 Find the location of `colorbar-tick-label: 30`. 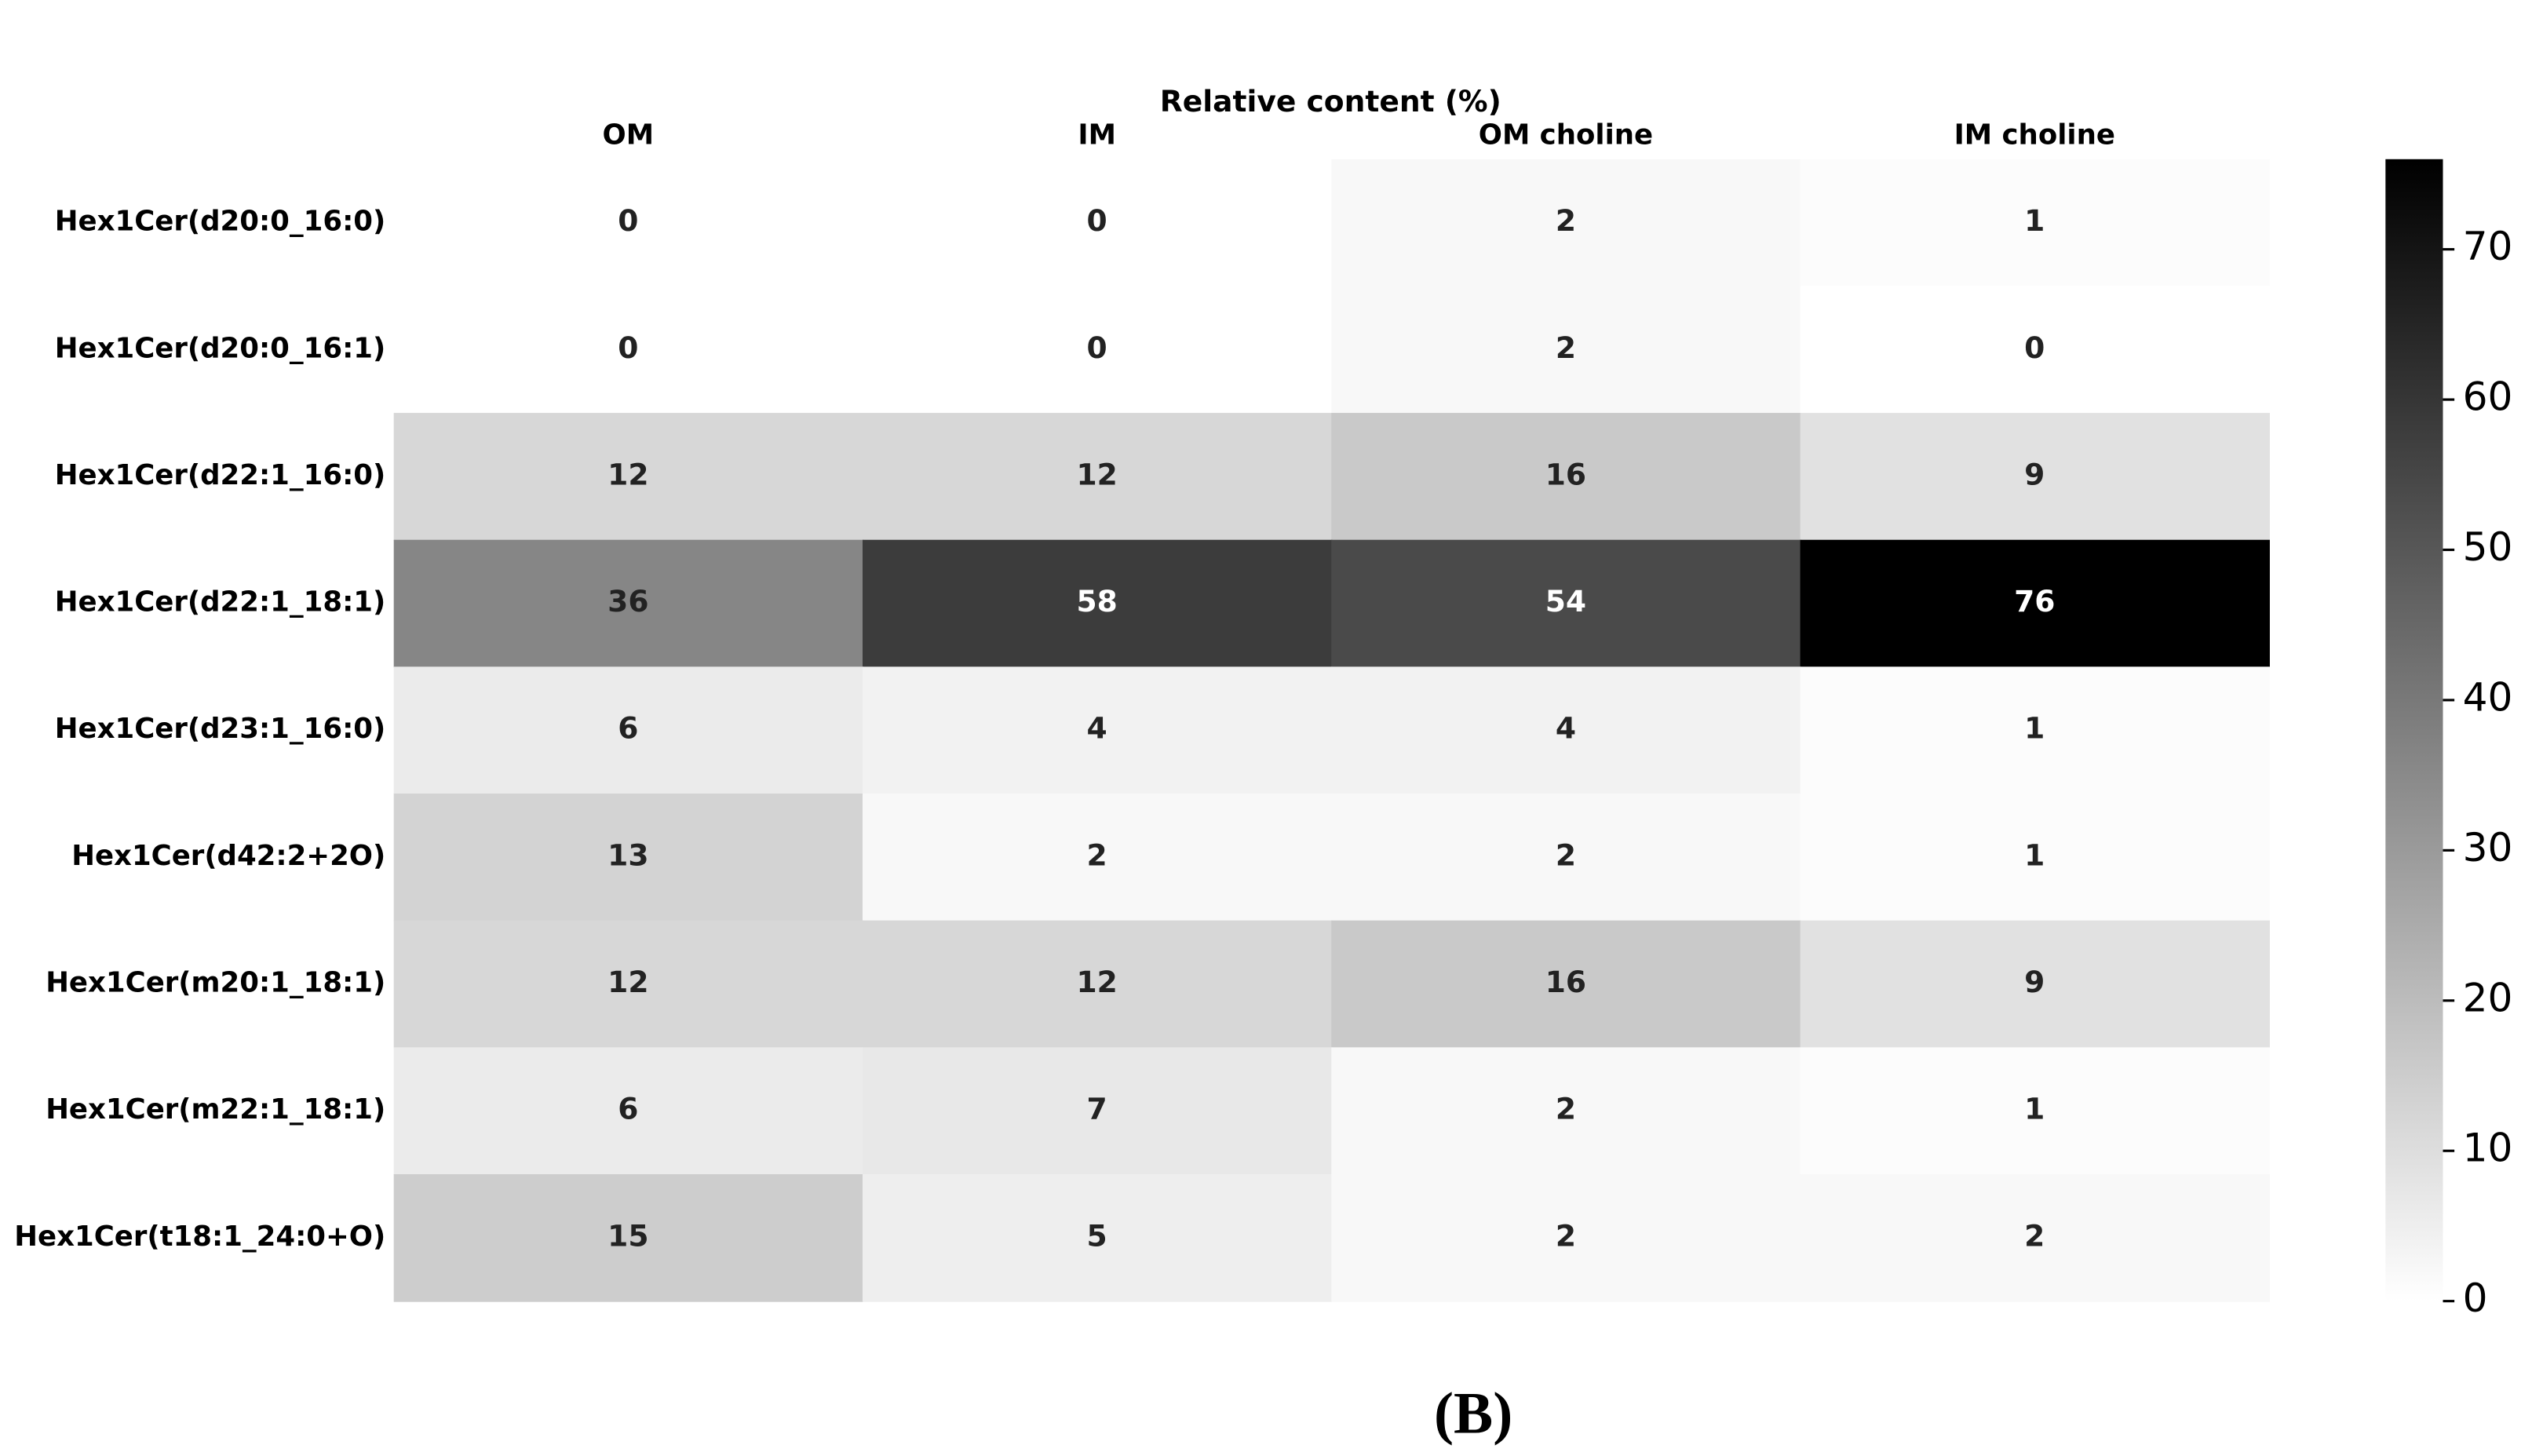

colorbar-tick-label: 30 is located at coordinates (2488, 847).